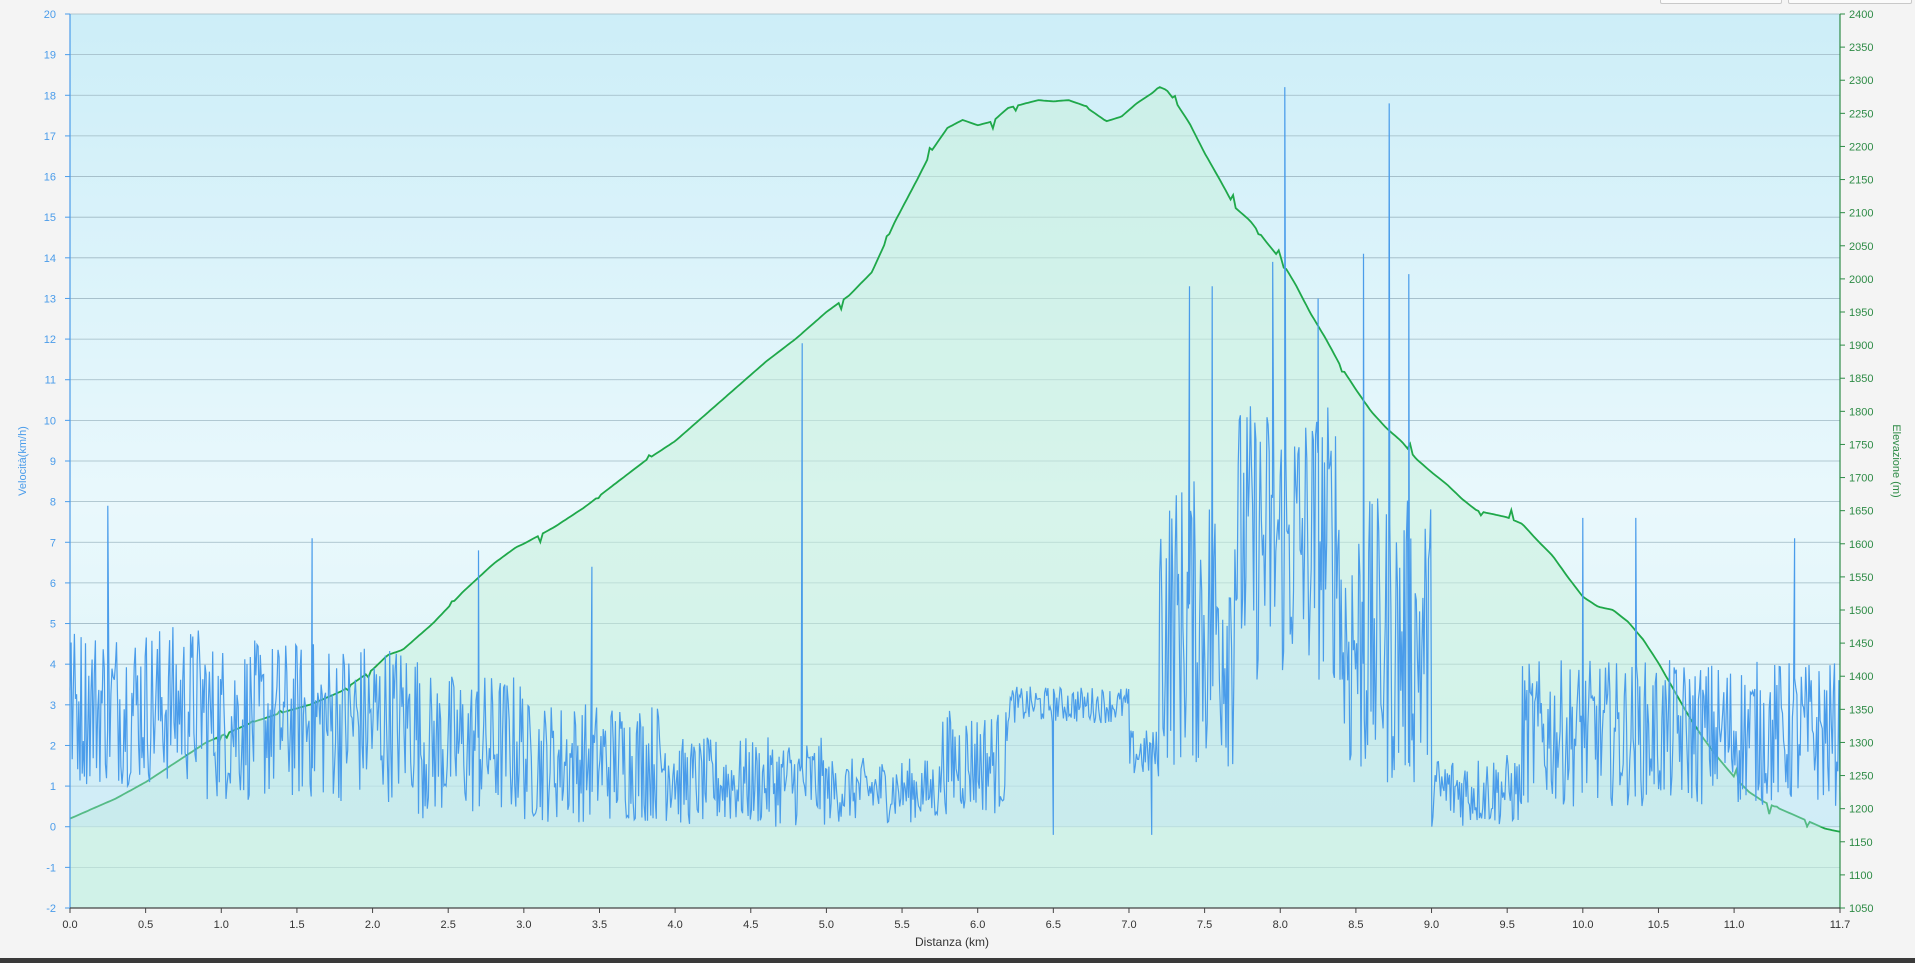 This screenshot has height=963, width=1915. I want to click on x-axis-tick-label: 9.5, so click(1507, 925).